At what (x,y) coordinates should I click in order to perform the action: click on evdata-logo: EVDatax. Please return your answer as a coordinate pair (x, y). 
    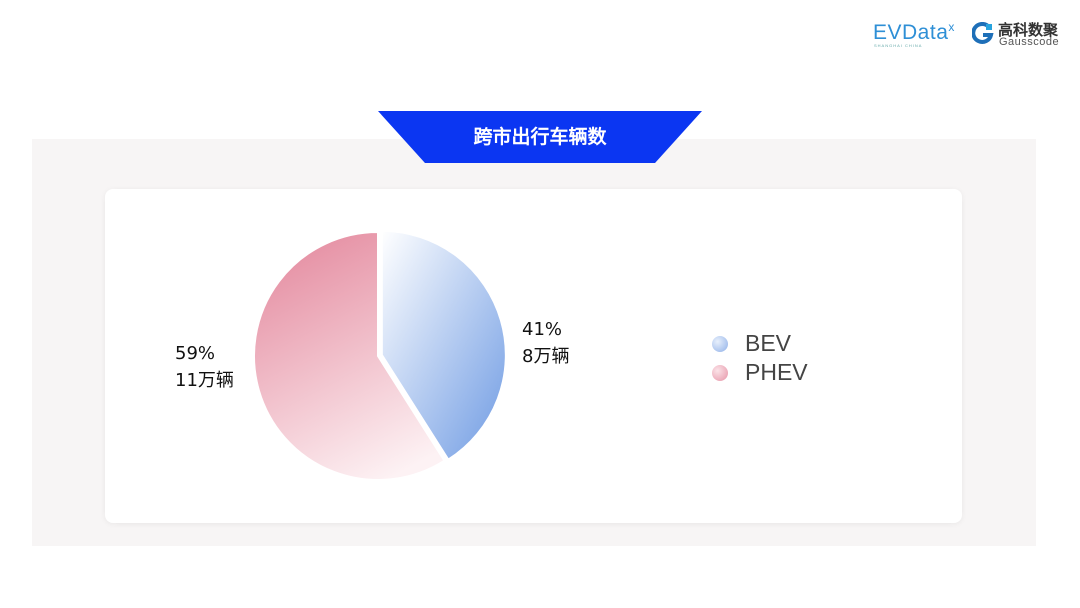
    Looking at the image, I should click on (914, 32).